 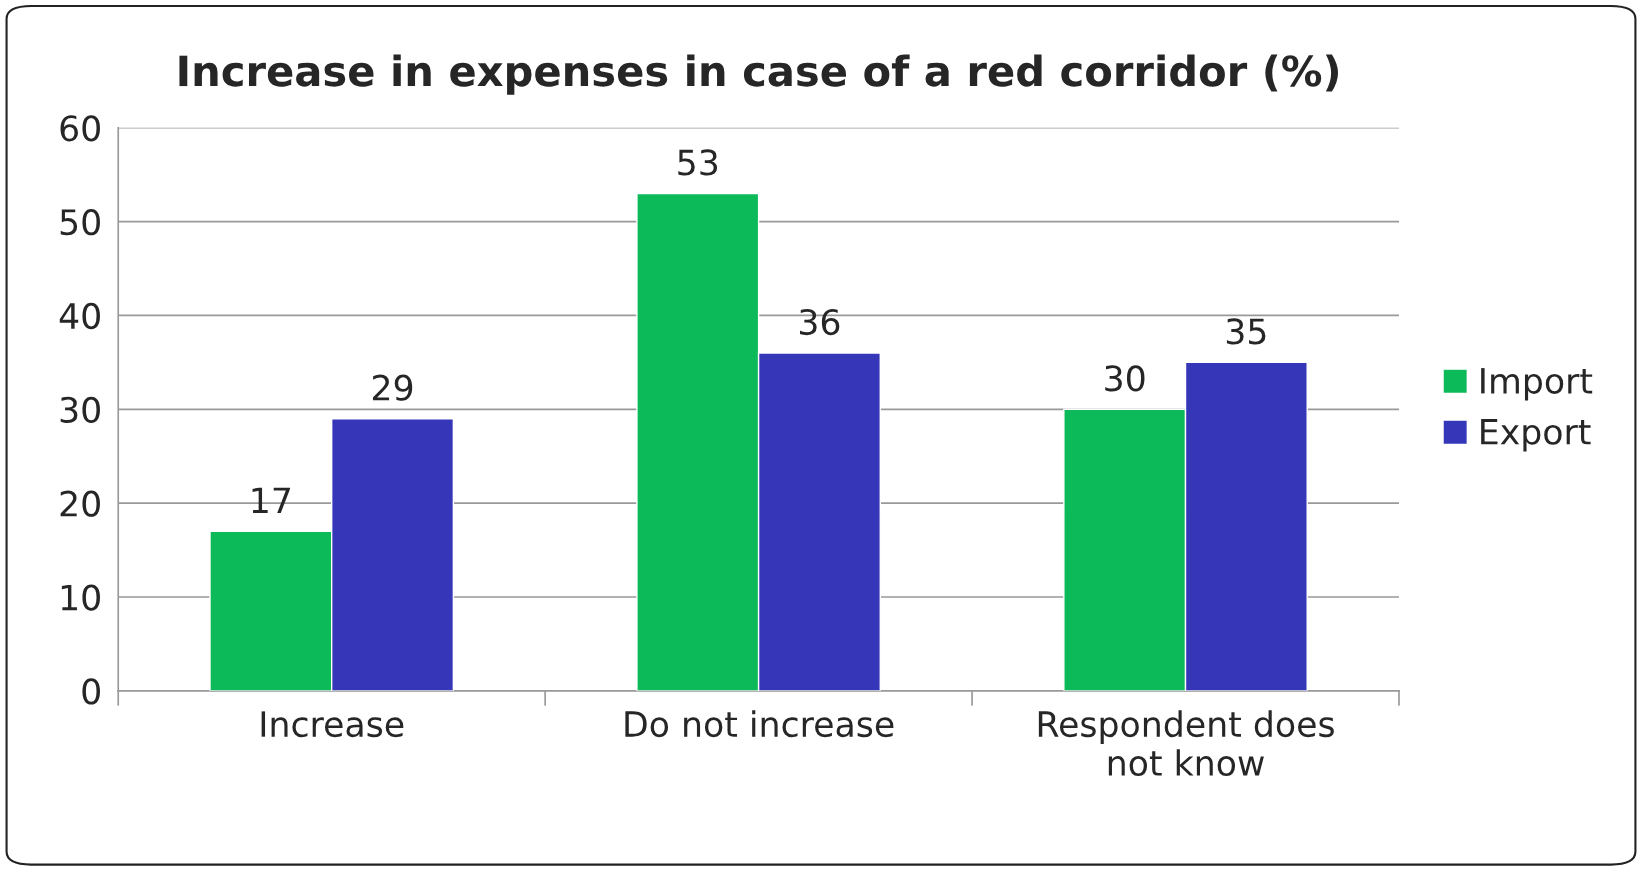 I want to click on chart-title: Increase in expenses in case of a red corridor (%), so click(x=758, y=74).